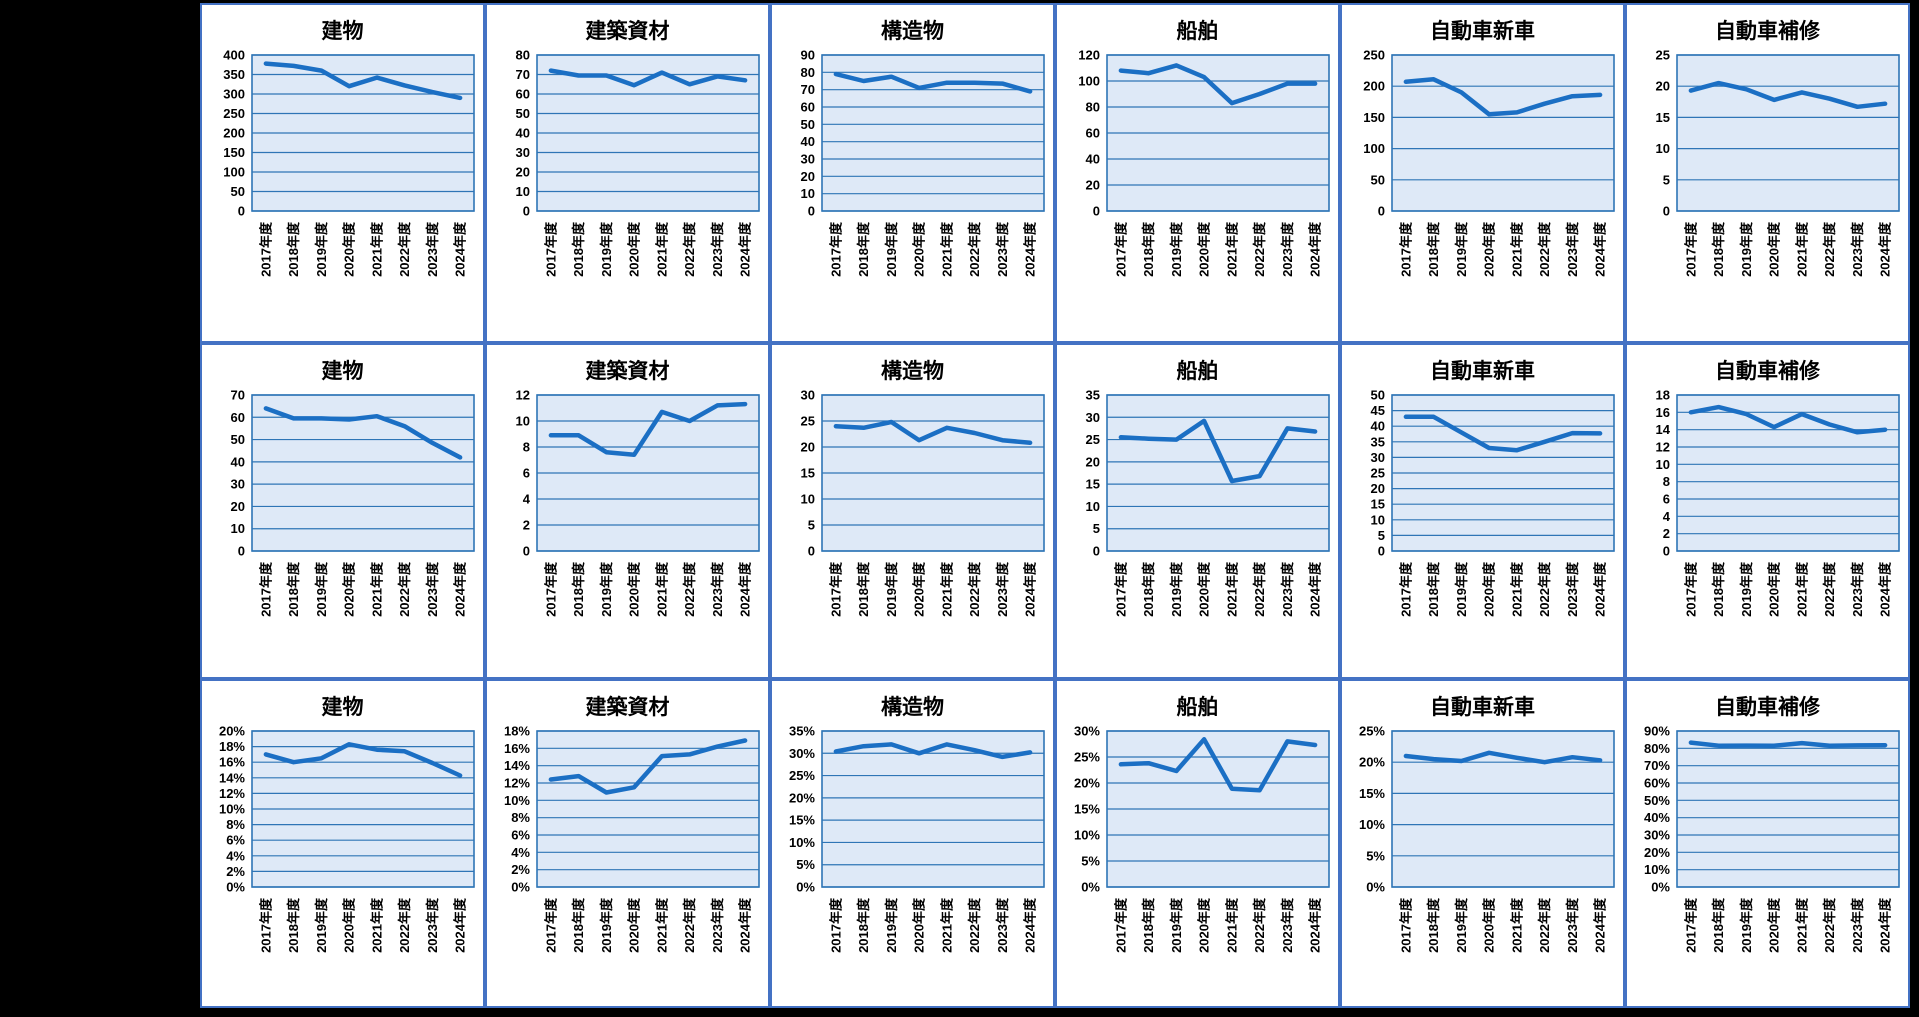 This screenshot has width=1919, height=1017. Describe the element at coordinates (231, 762) in the screenshot. I see `y-tick-label: 16%` at that location.